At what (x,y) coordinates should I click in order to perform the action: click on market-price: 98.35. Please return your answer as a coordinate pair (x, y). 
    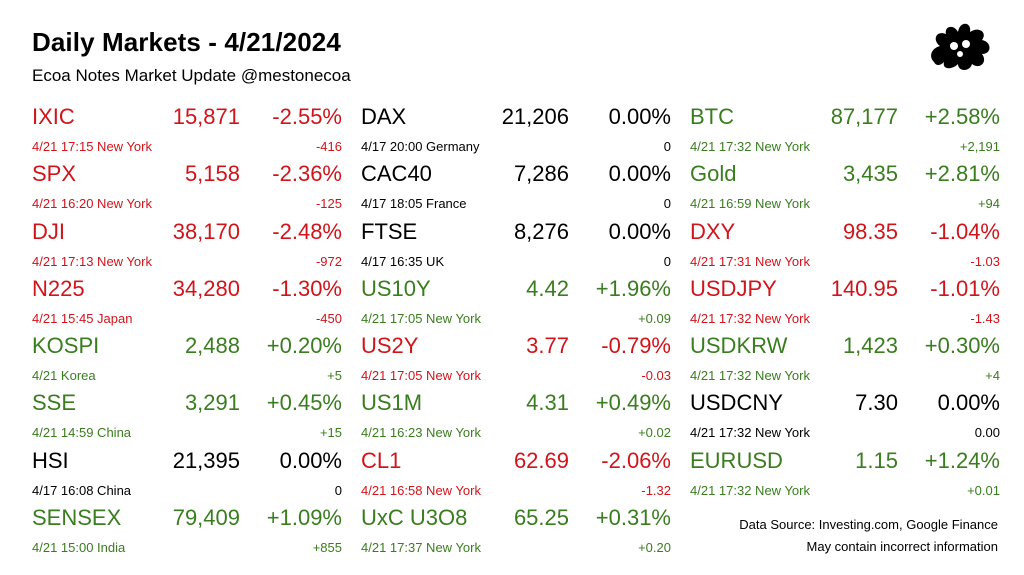
    Looking at the image, I should click on (870, 231).